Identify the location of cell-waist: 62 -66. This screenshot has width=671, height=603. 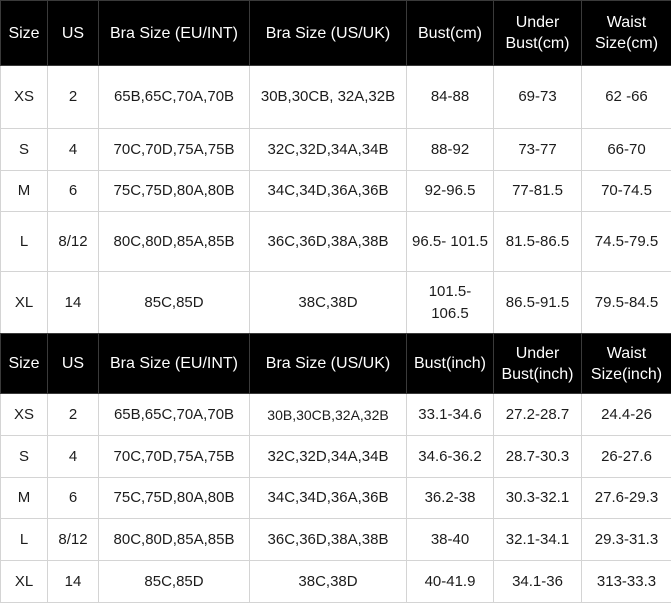
(626, 97).